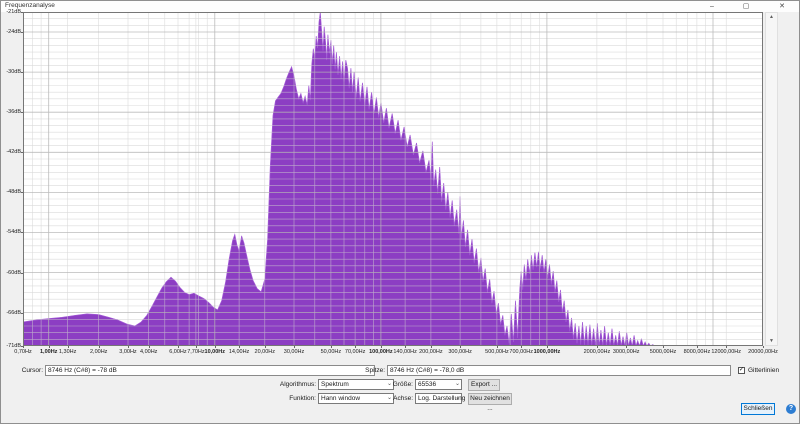 Image resolution: width=800 pixels, height=424 pixels. I want to click on scrollbar-up-icon: ▲, so click(771, 17).